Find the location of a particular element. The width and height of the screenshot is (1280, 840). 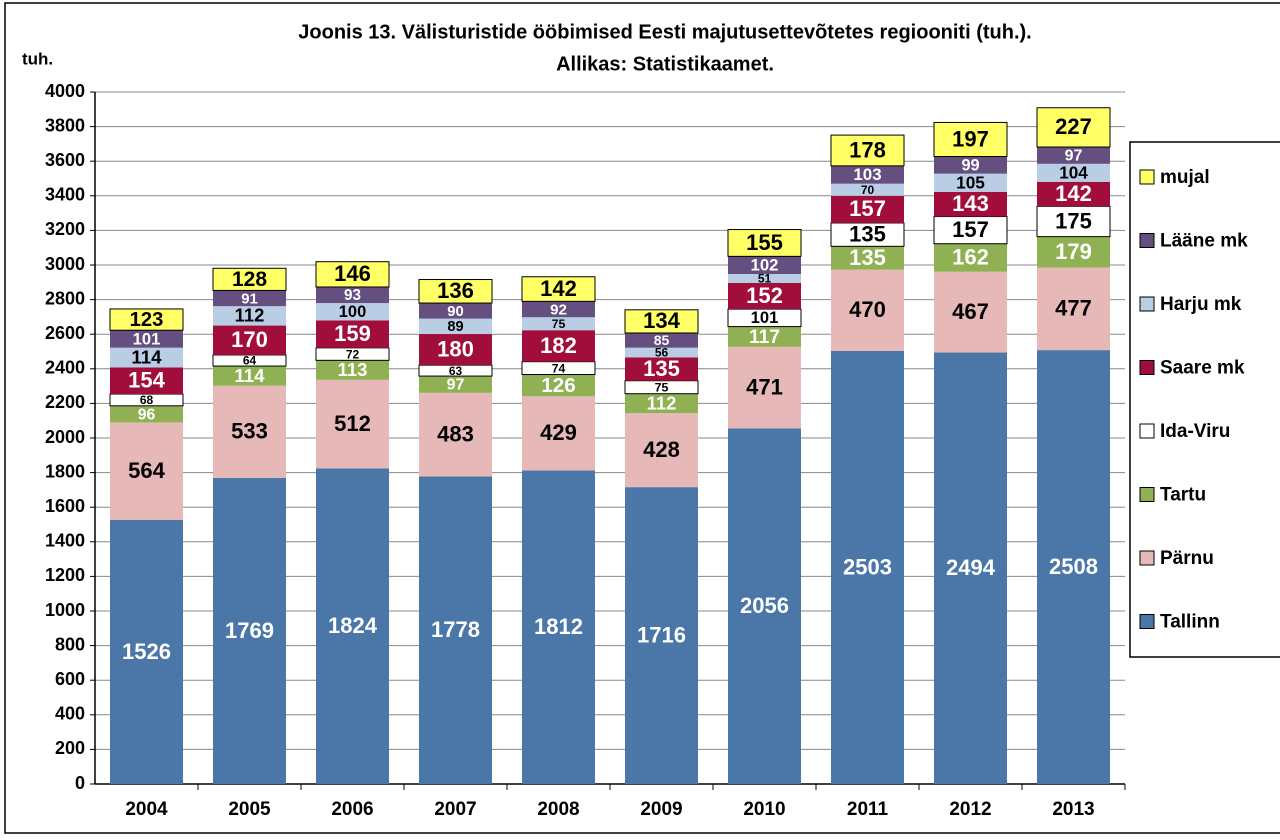

data-label: 72 is located at coordinates (353, 354).